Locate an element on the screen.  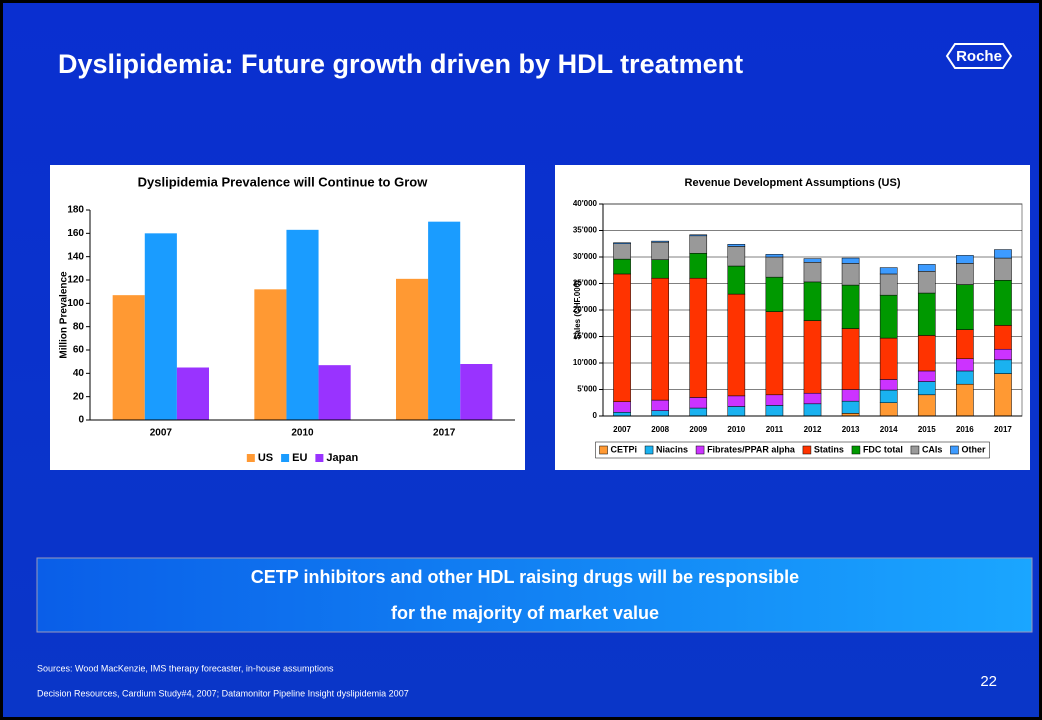
x-tick-label: 2012 is located at coordinates (813, 429).